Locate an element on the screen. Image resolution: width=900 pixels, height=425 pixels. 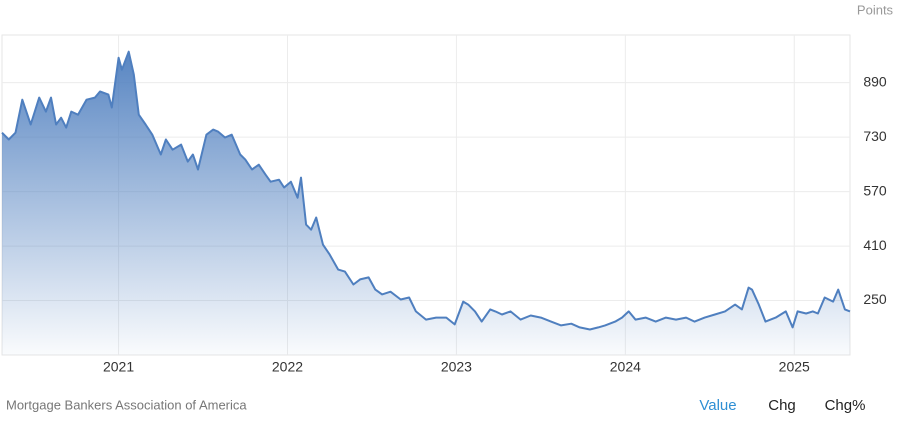
x-tick-label: 2023 is located at coordinates (456, 367).